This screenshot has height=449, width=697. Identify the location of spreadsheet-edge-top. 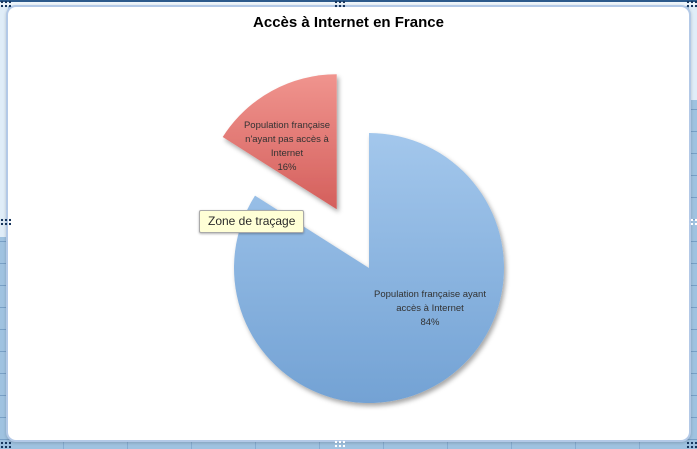
(348, 3).